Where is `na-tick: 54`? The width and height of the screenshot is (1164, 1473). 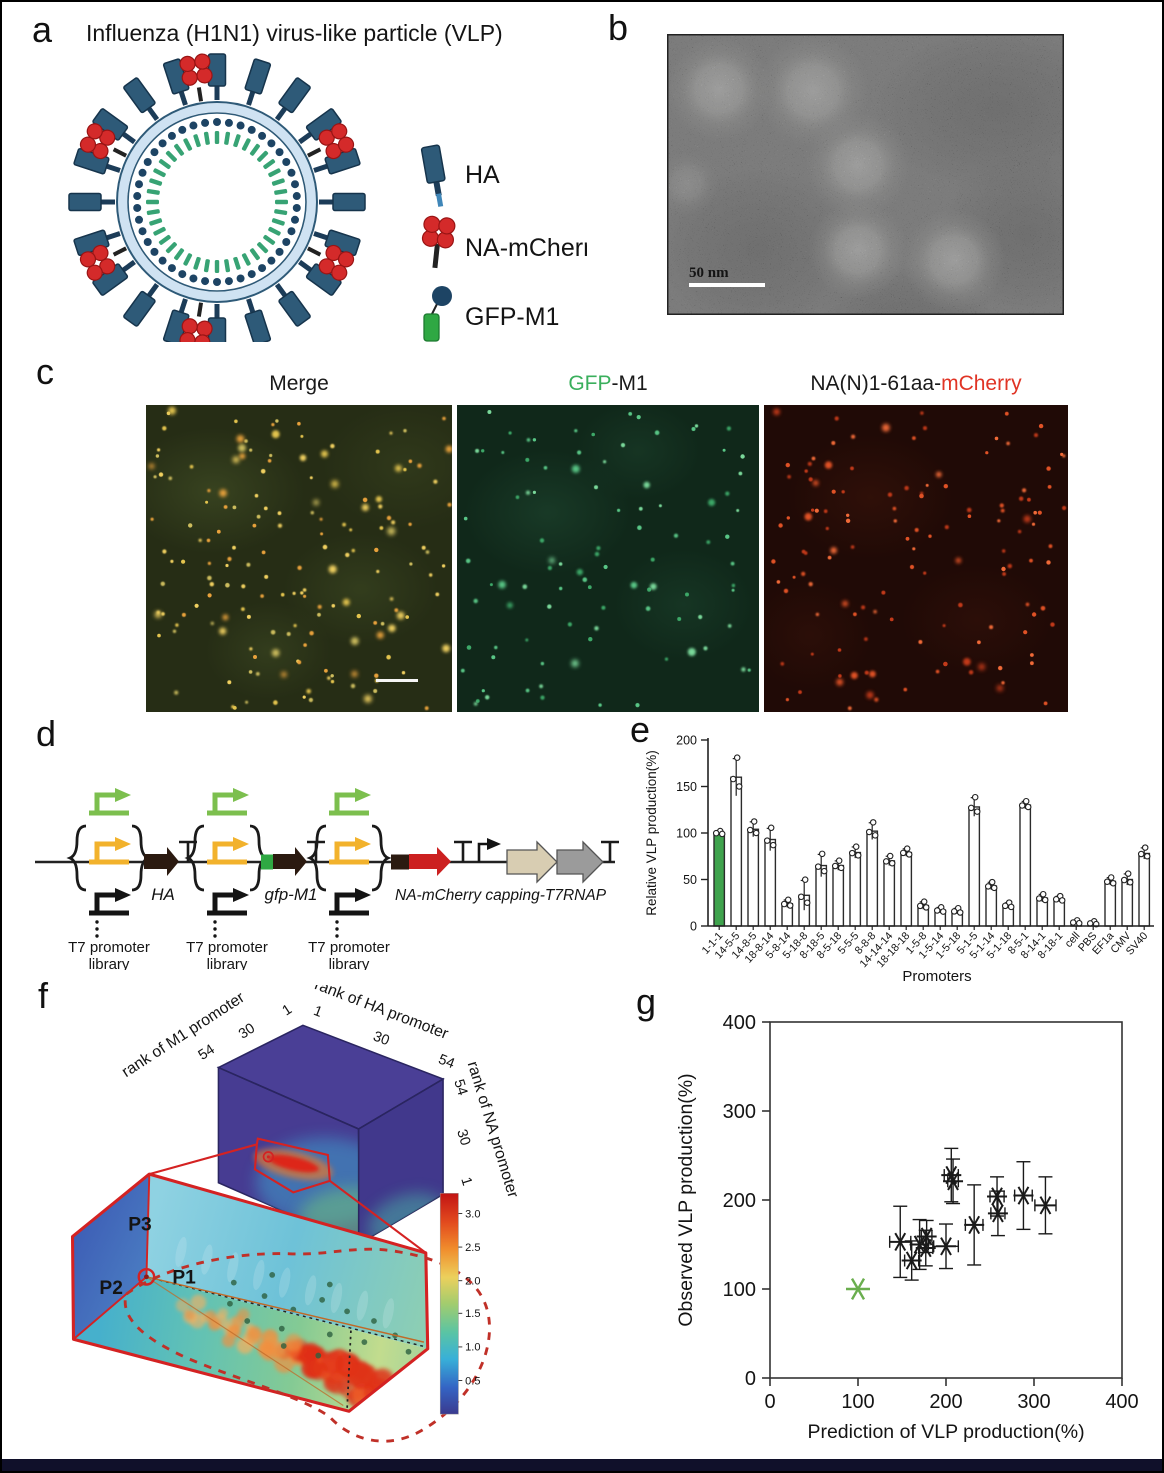
na-tick: 54 is located at coordinates (460, 1088).